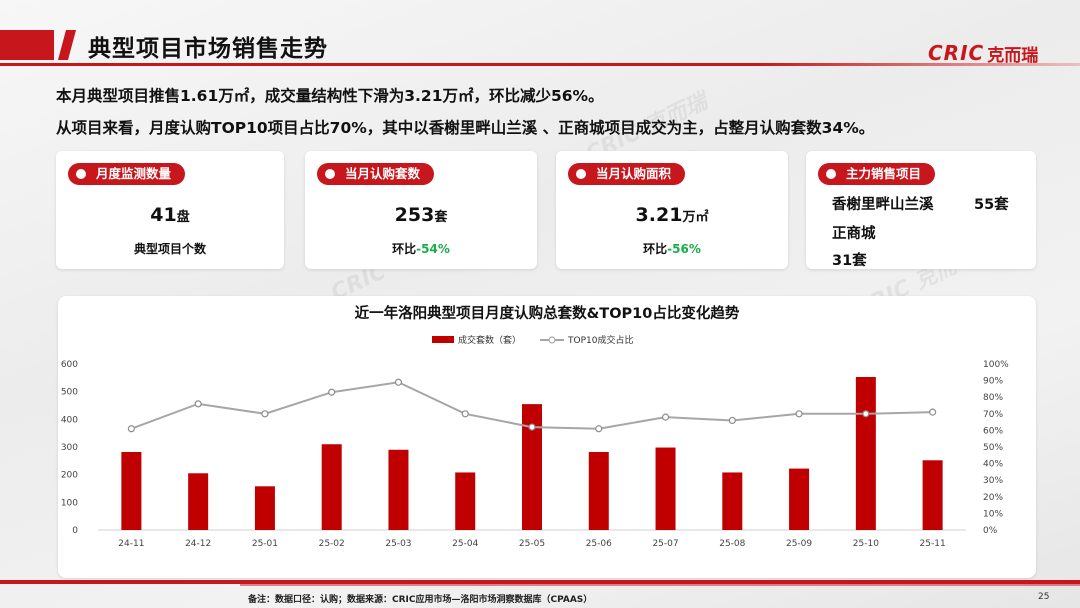 Image resolution: width=1080 pixels, height=608 pixels. I want to click on footer-rule, so click(540, 582).